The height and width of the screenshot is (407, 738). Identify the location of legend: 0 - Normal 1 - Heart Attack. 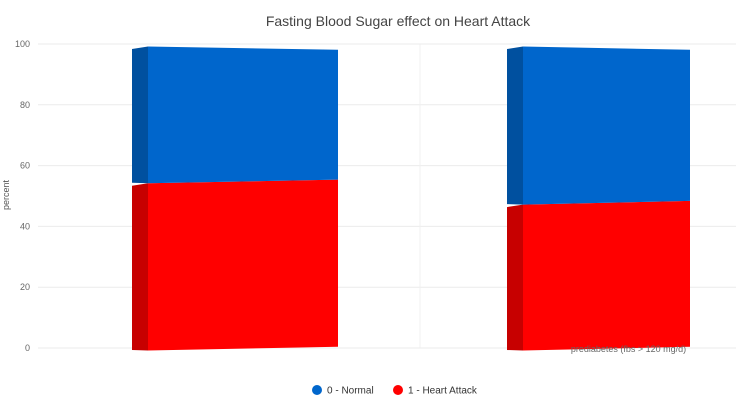
(395, 391).